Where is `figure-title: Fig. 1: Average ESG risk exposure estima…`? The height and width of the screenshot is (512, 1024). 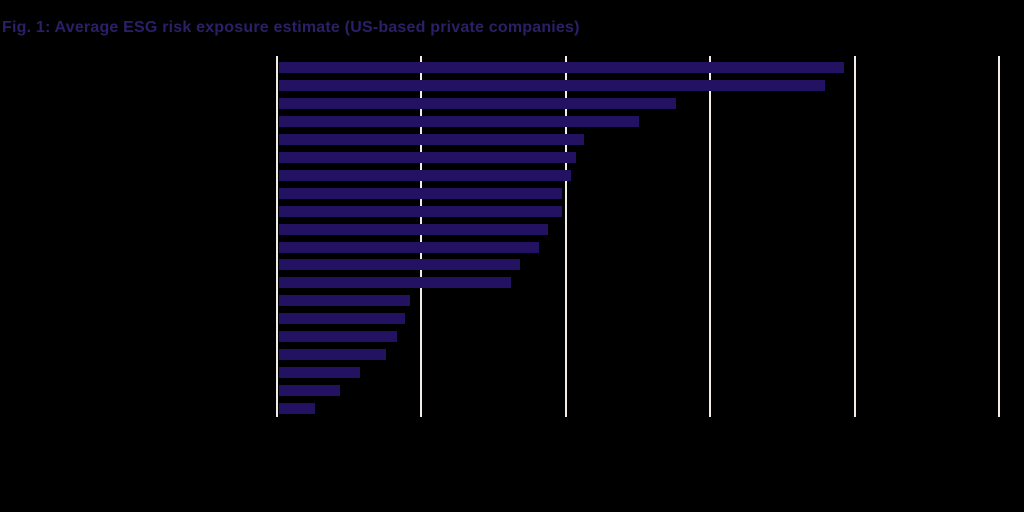
figure-title: Fig. 1: Average ESG risk exposure estima… is located at coordinates (291, 27).